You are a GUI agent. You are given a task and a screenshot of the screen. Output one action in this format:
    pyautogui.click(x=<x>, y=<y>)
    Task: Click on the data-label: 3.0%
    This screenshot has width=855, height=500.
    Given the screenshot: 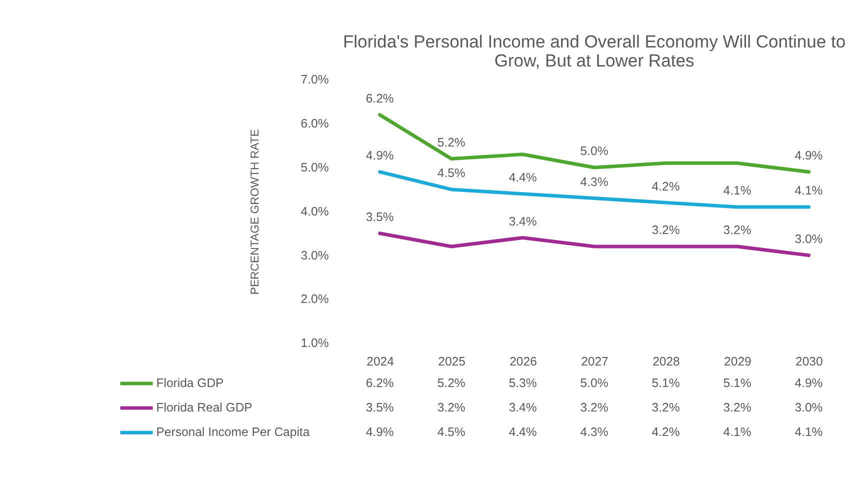 What is the action you would take?
    pyautogui.click(x=808, y=407)
    